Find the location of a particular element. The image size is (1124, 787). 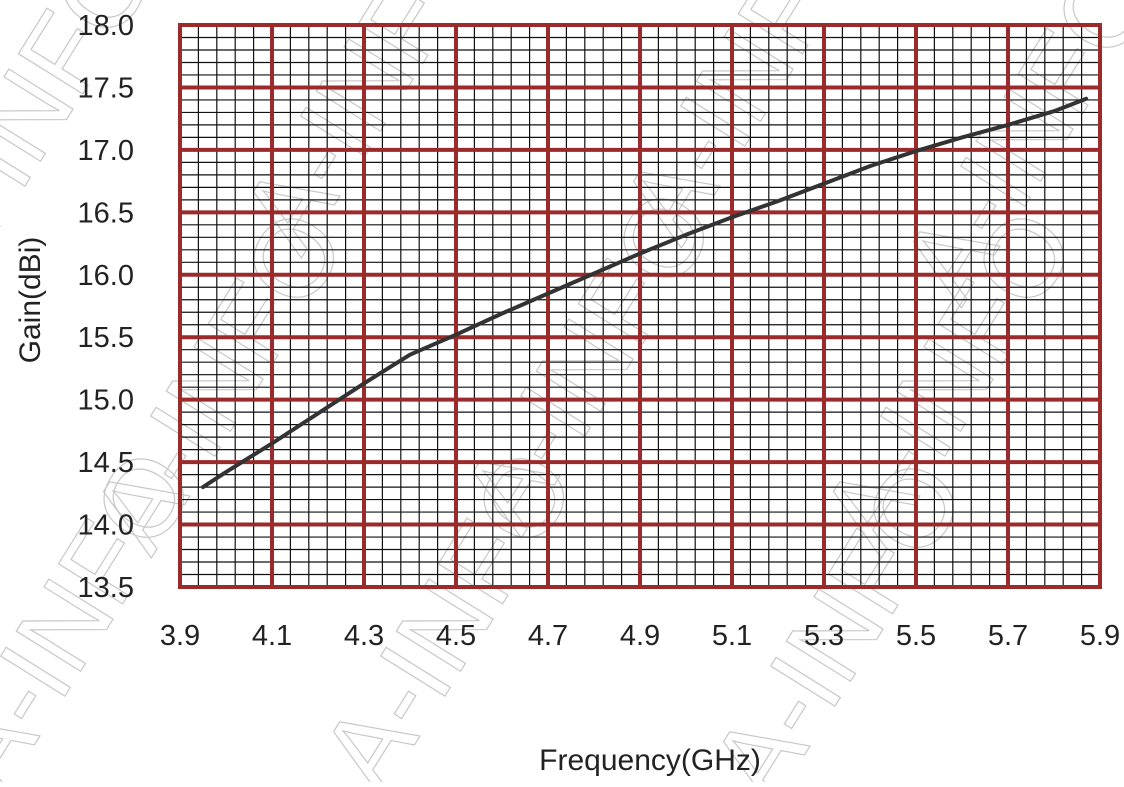

x-tick-label: 4.1 is located at coordinates (272, 636).